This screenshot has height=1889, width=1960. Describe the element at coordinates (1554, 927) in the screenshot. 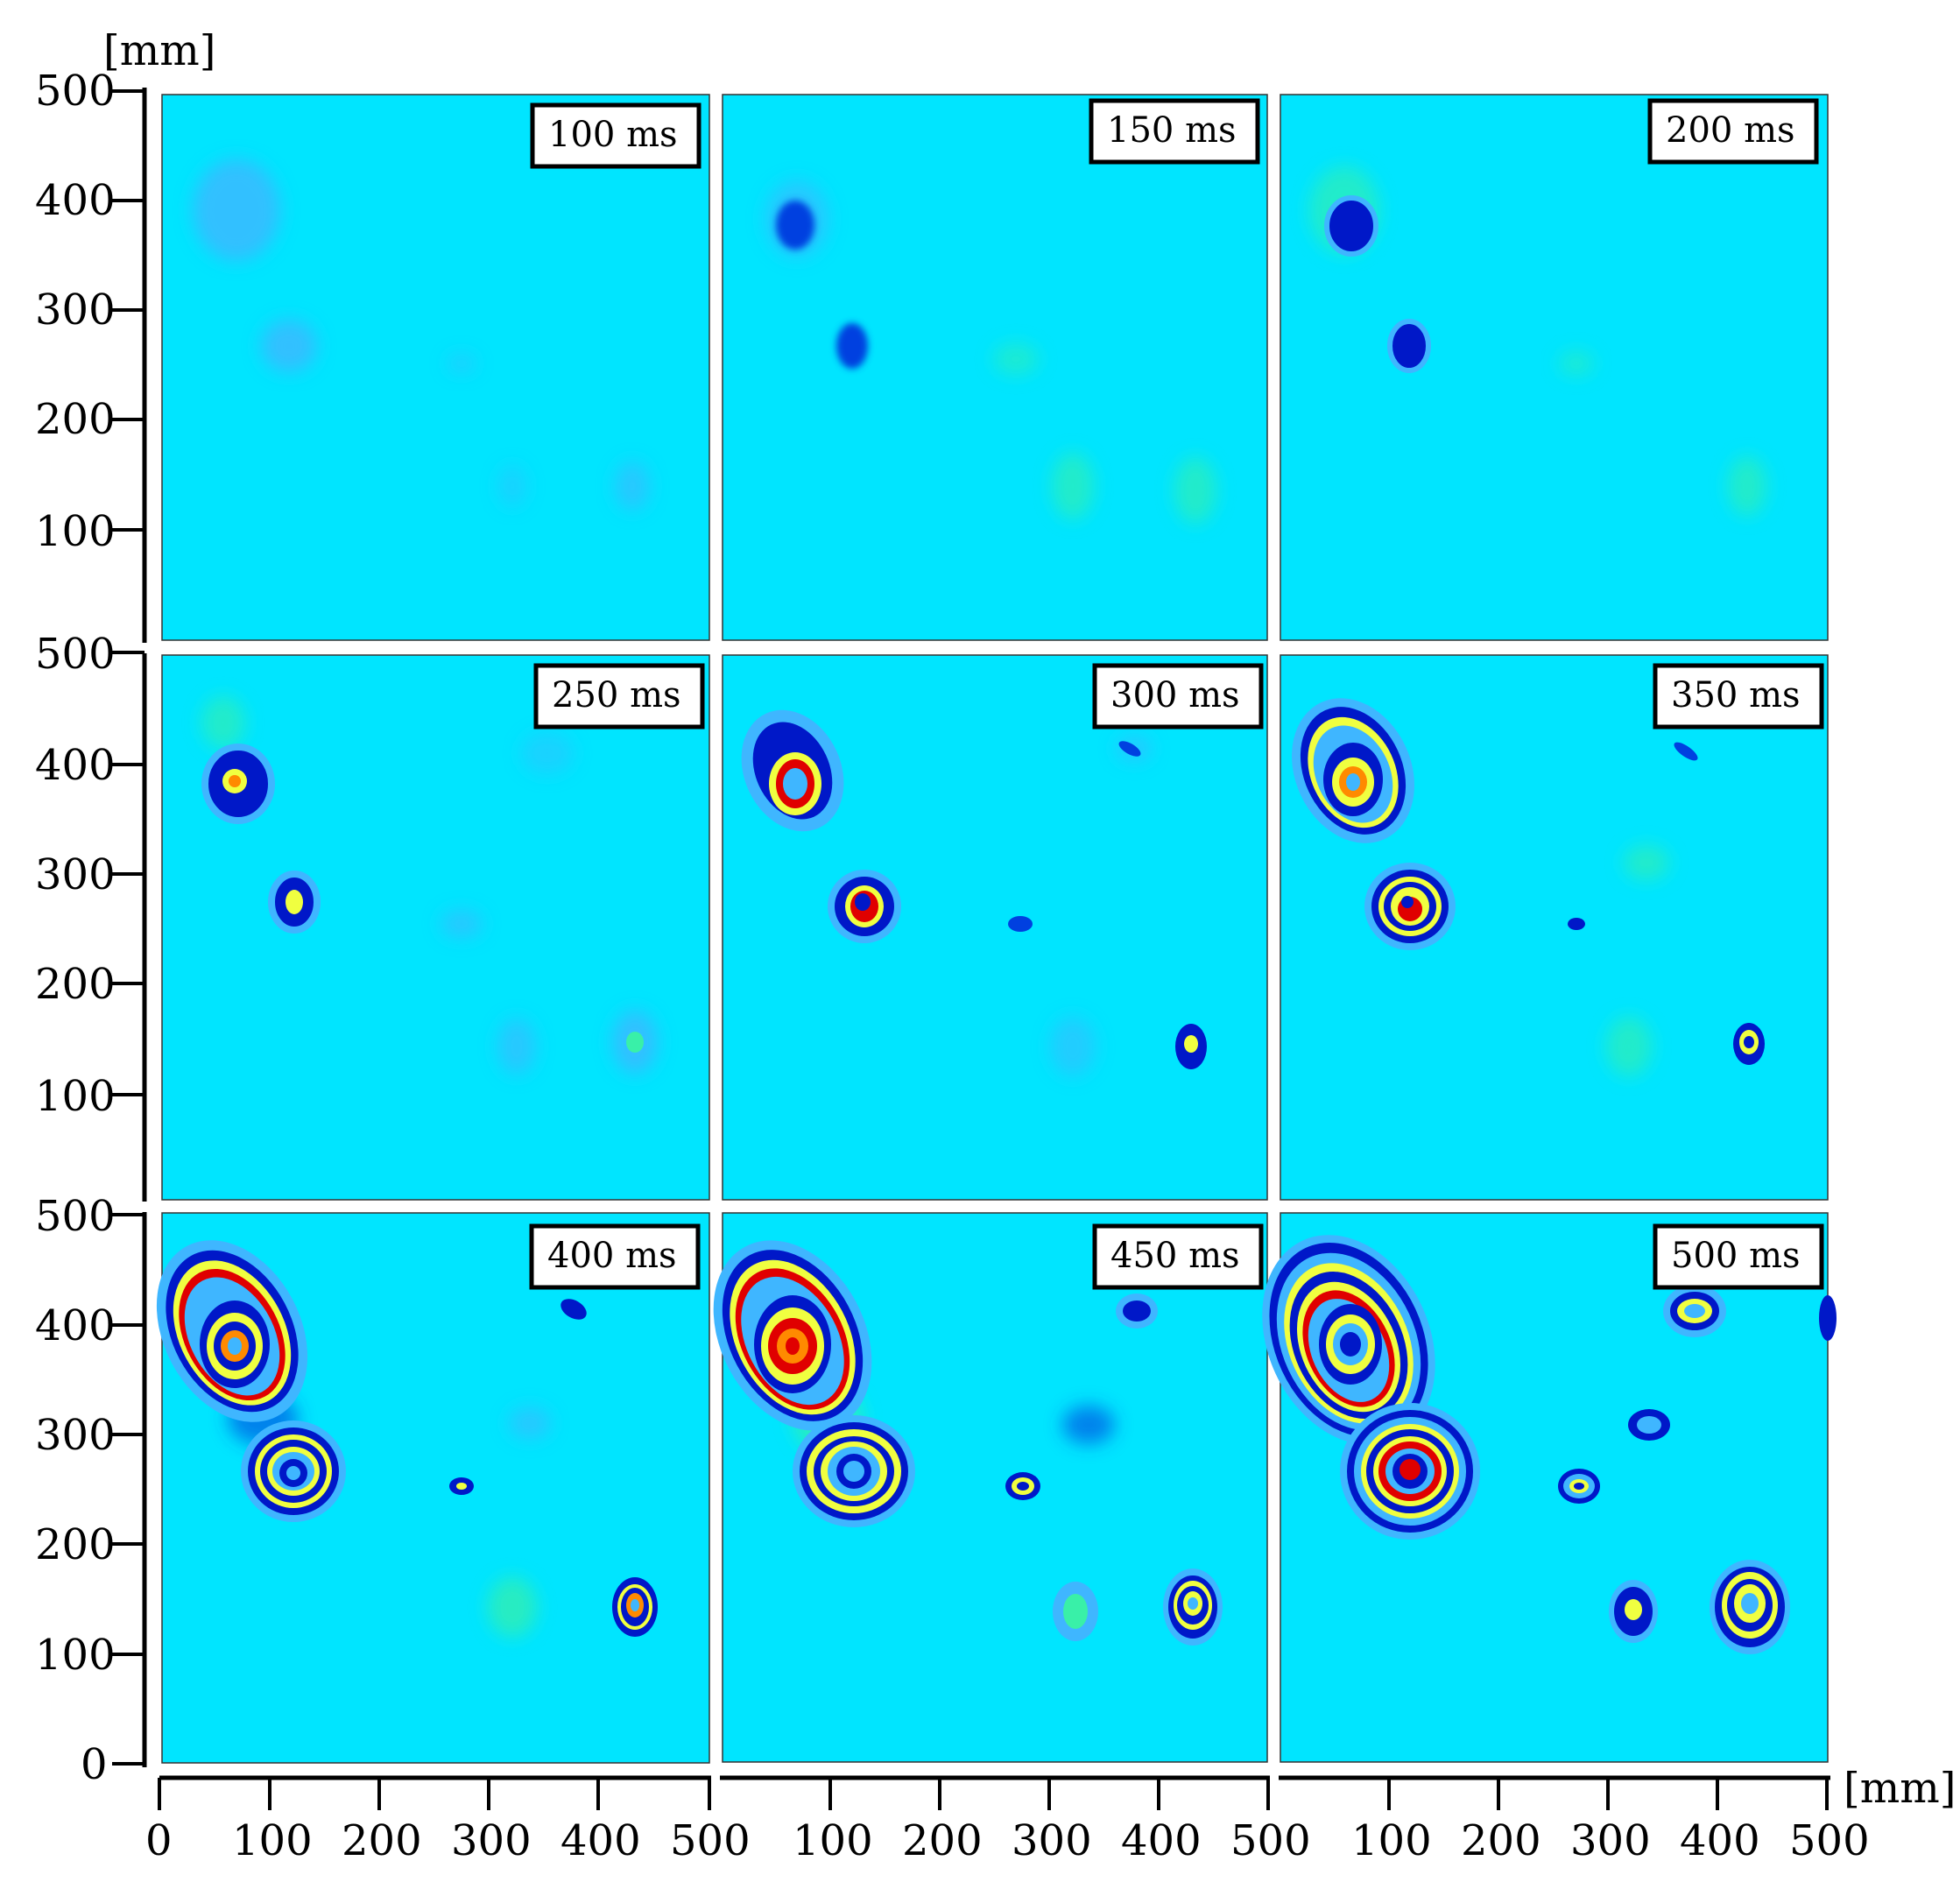

I see `panel-350ms` at that location.